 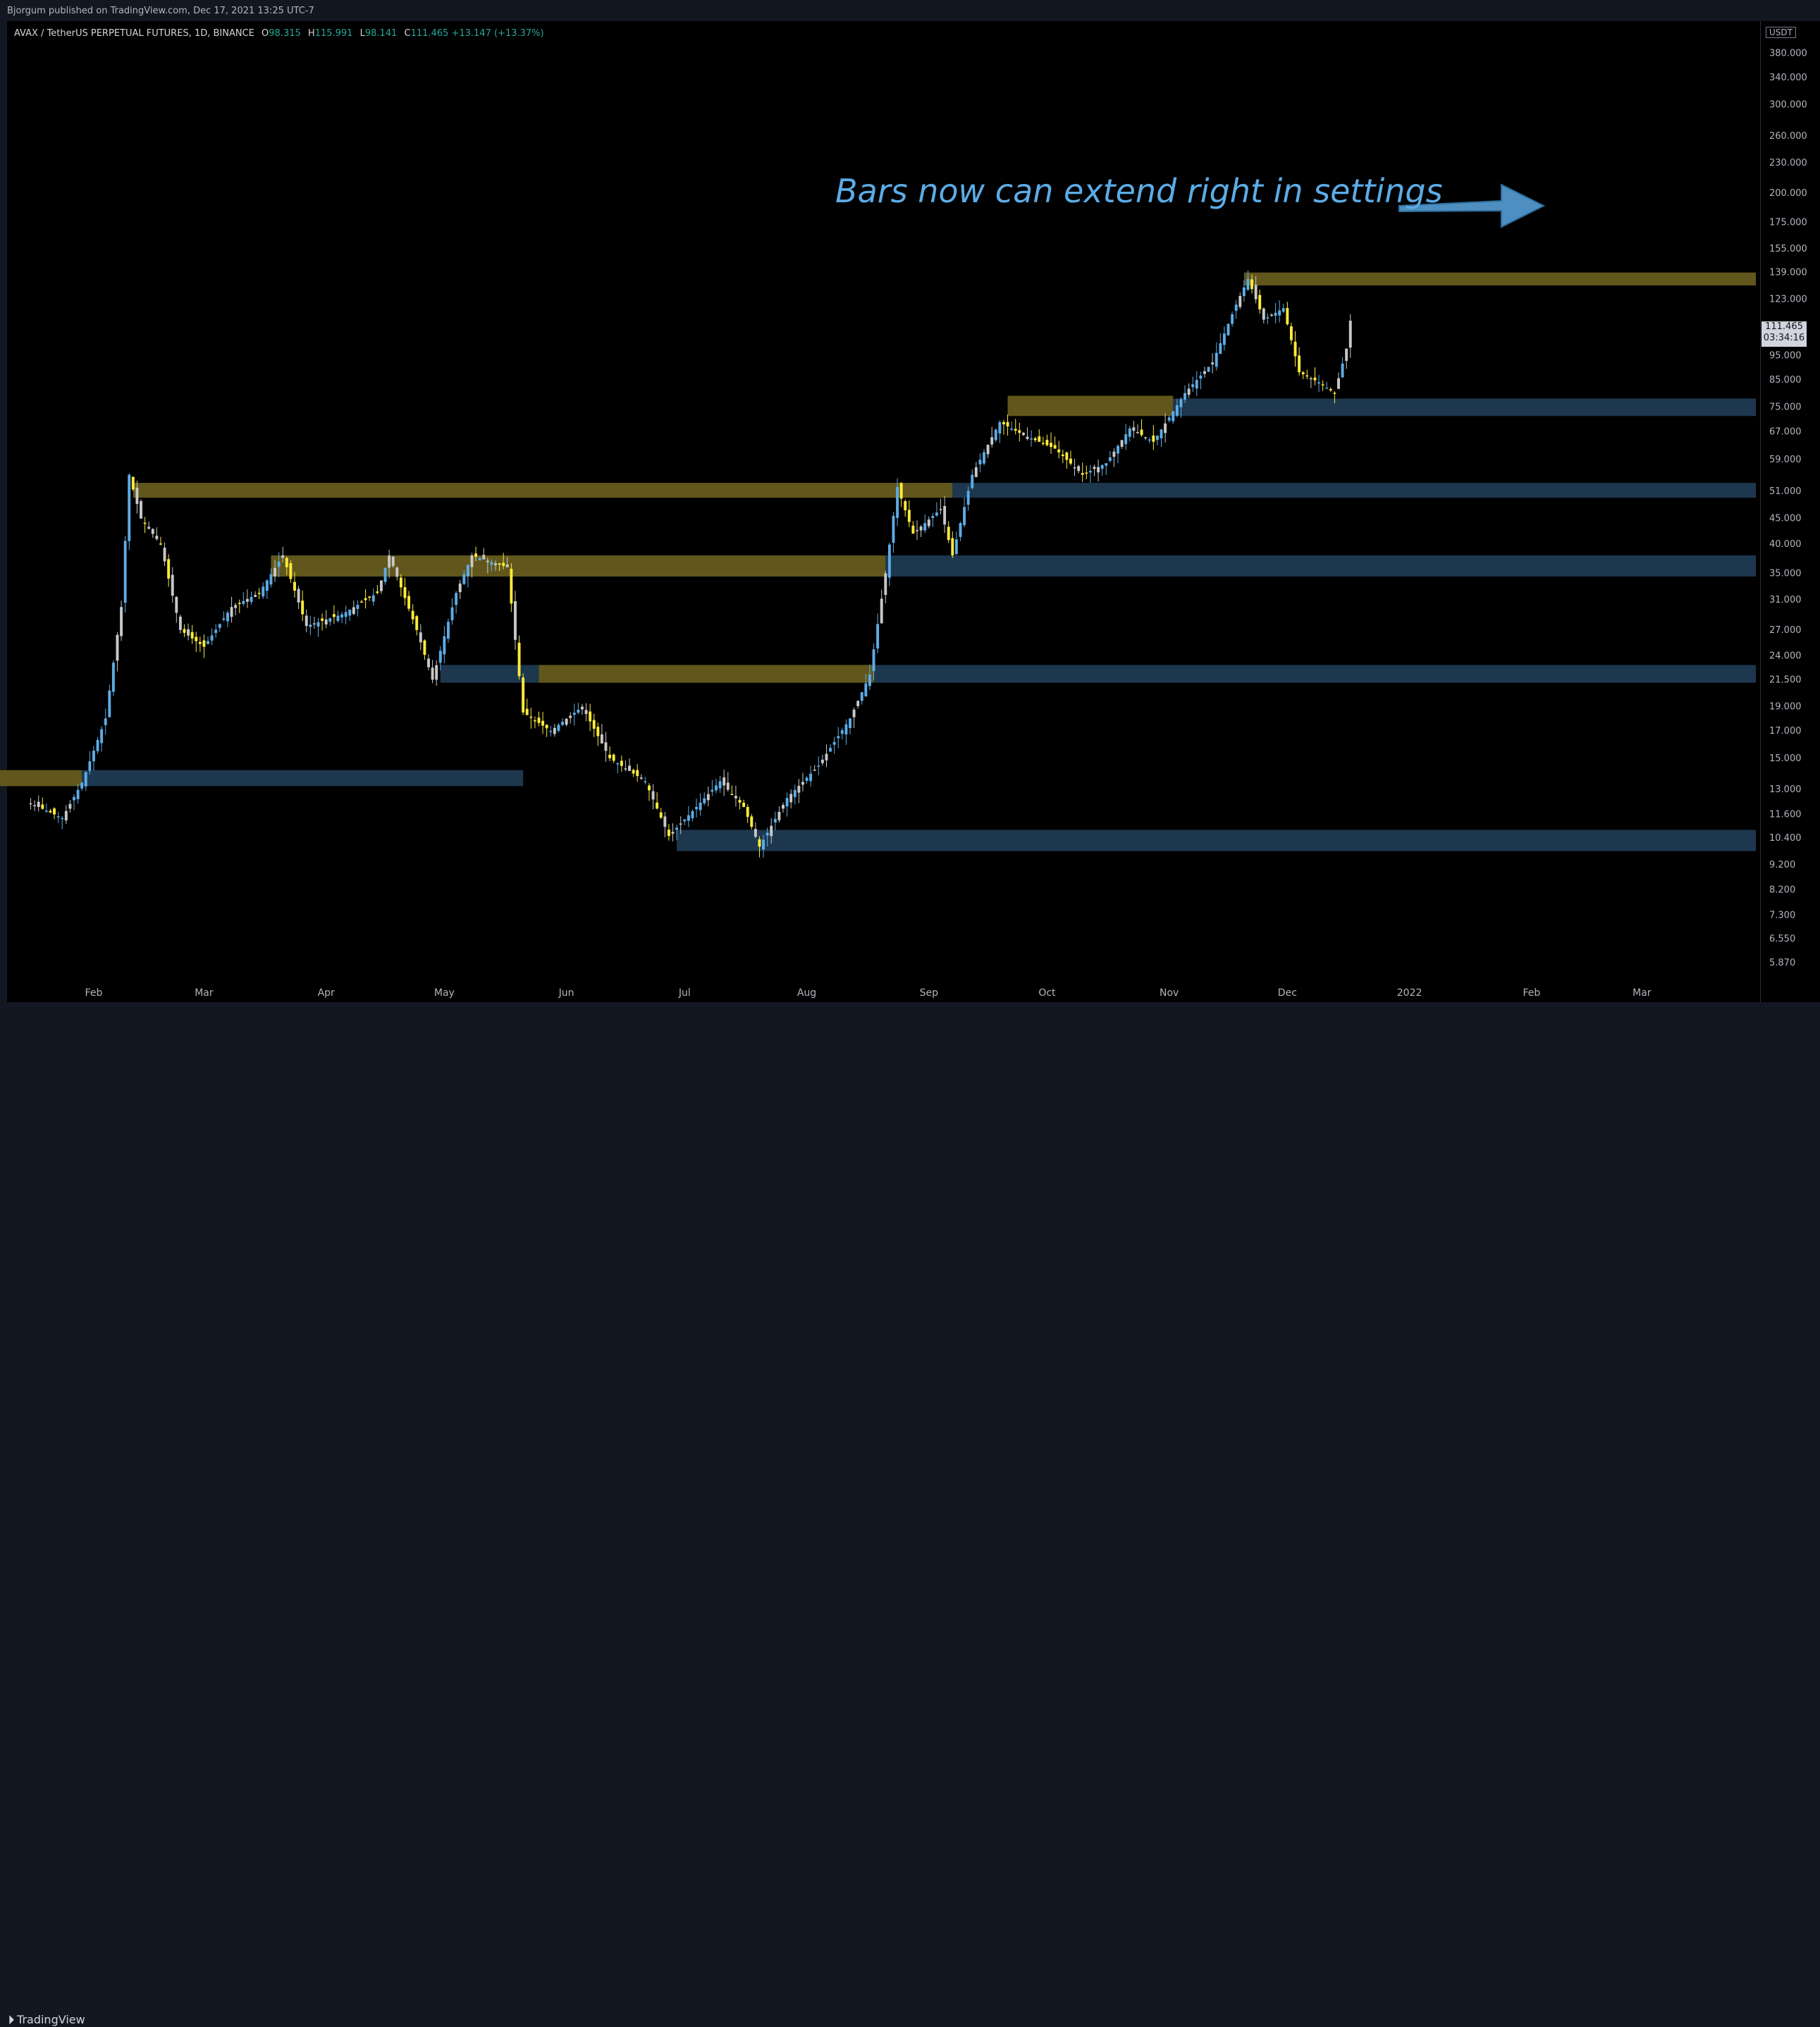 I want to click on time-tick-label: Feb, so click(x=1531, y=993).